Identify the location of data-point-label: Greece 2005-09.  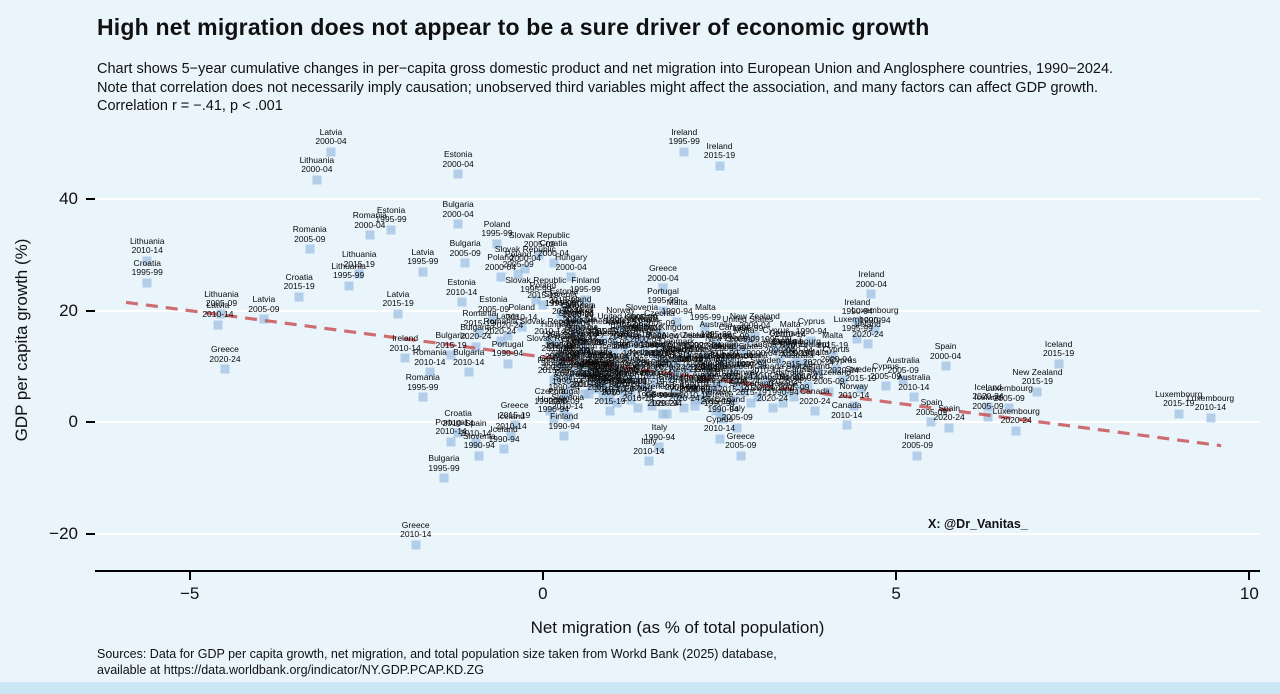
(741, 440).